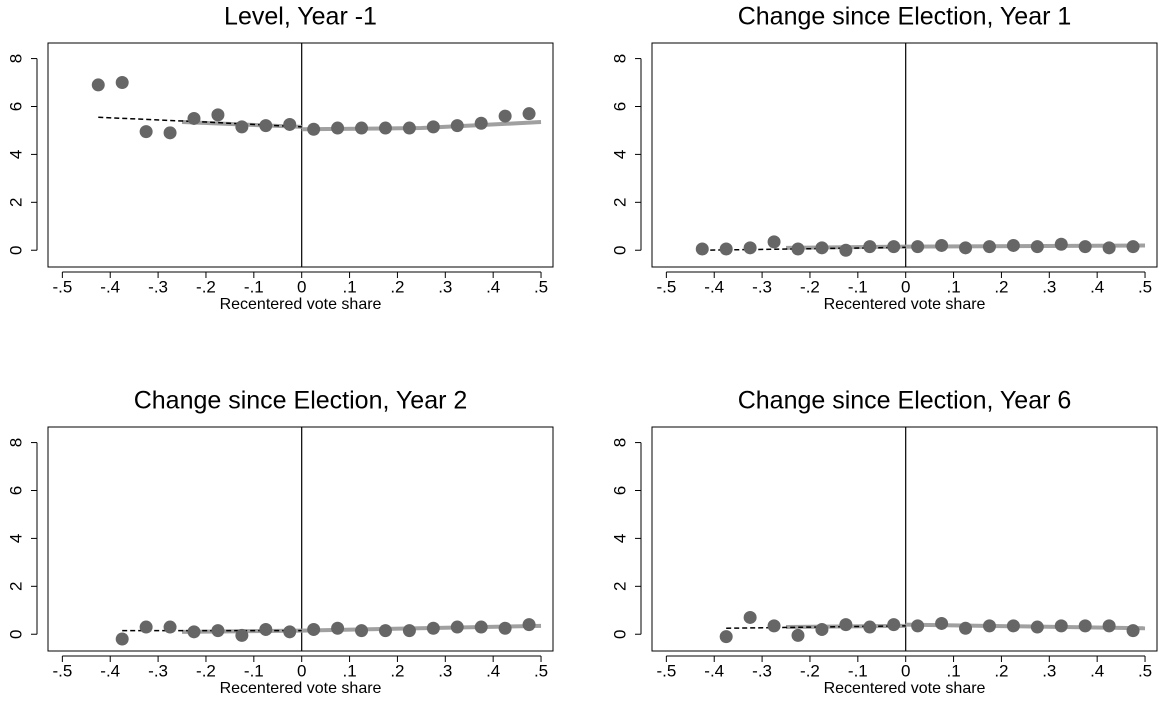 This screenshot has height=719, width=1159. What do you see at coordinates (254, 286) in the screenshot?
I see `x-tick-label: -.1` at bounding box center [254, 286].